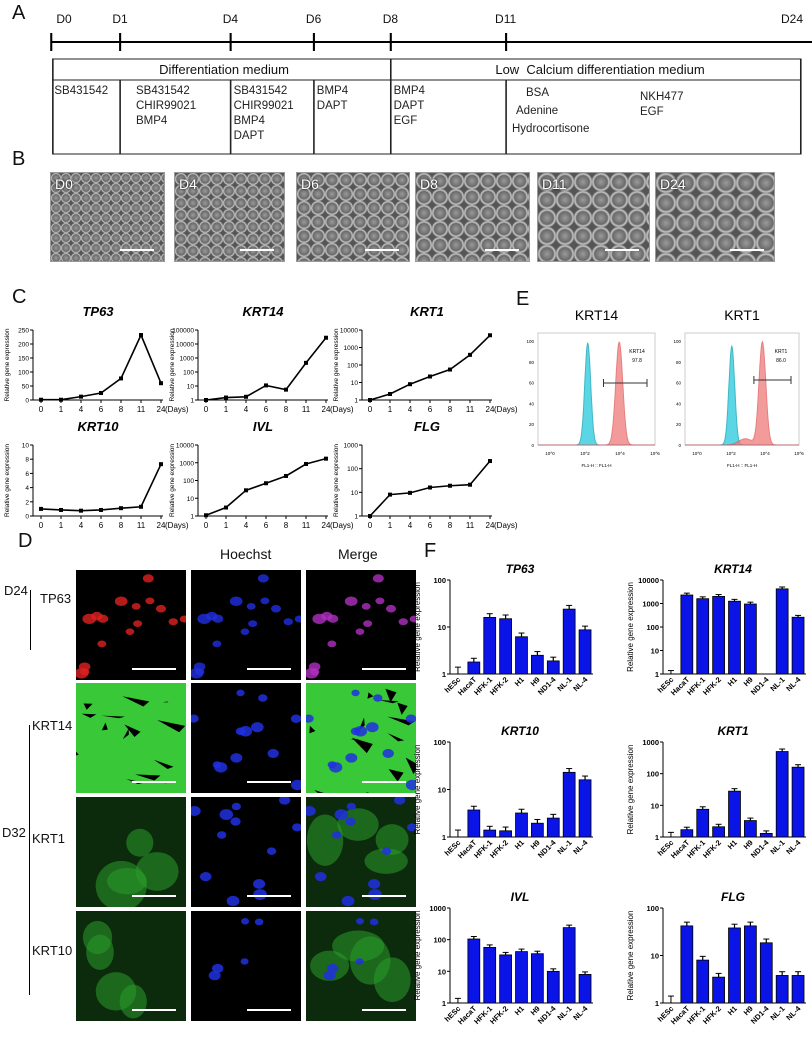  Describe the element at coordinates (431, 94) in the screenshot. I see `timeline-axis` at that location.